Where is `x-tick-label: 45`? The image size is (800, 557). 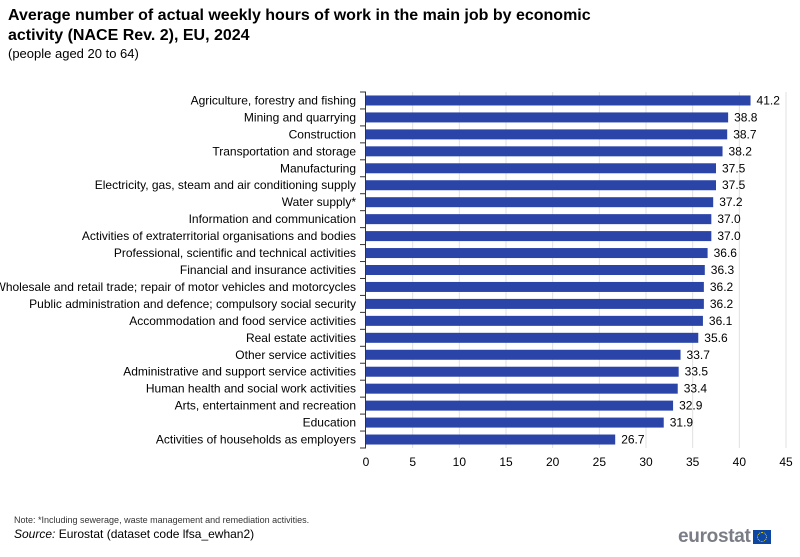 x-tick-label: 45 is located at coordinates (786, 462).